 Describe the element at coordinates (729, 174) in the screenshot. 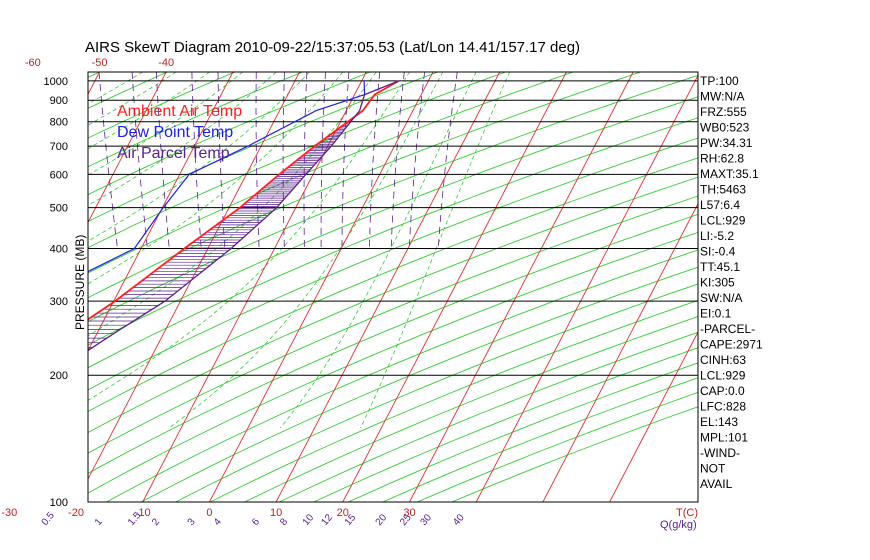

I see `index-entry: MAXT:35.1` at that location.